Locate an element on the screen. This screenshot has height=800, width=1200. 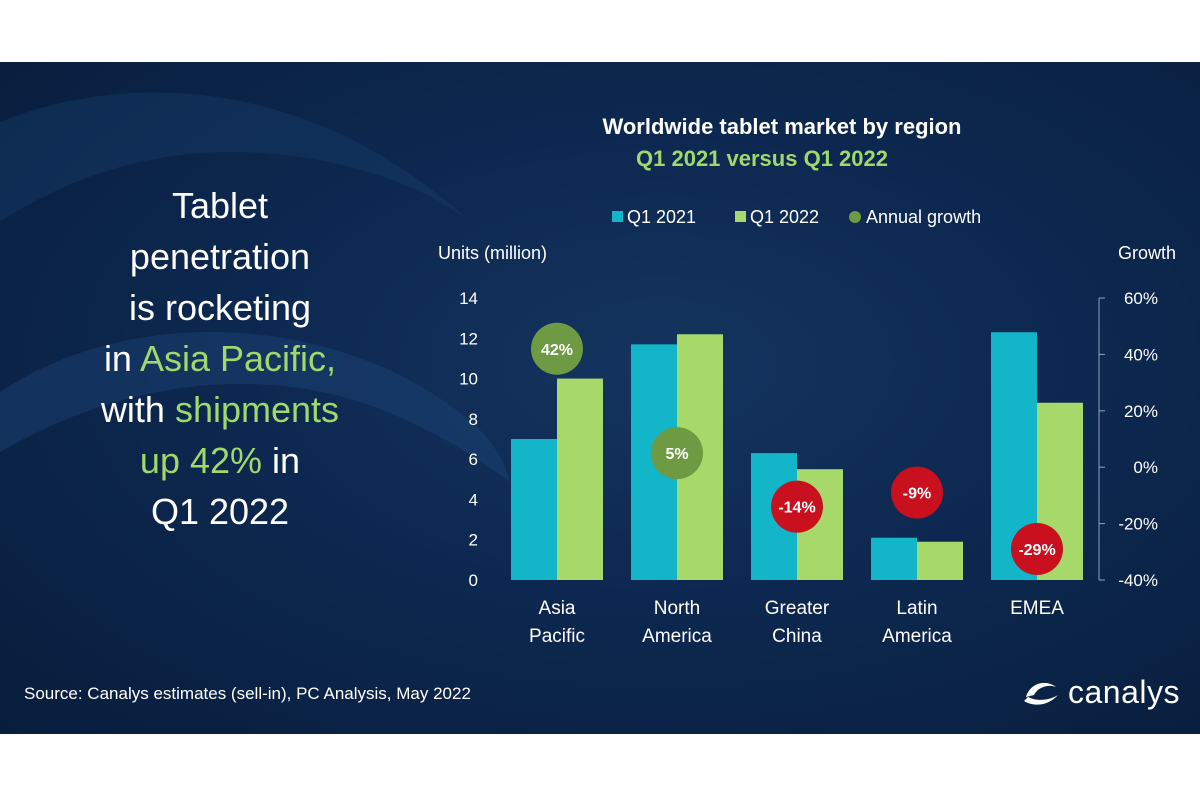
headline-line: is rocketing is located at coordinates (220, 307).